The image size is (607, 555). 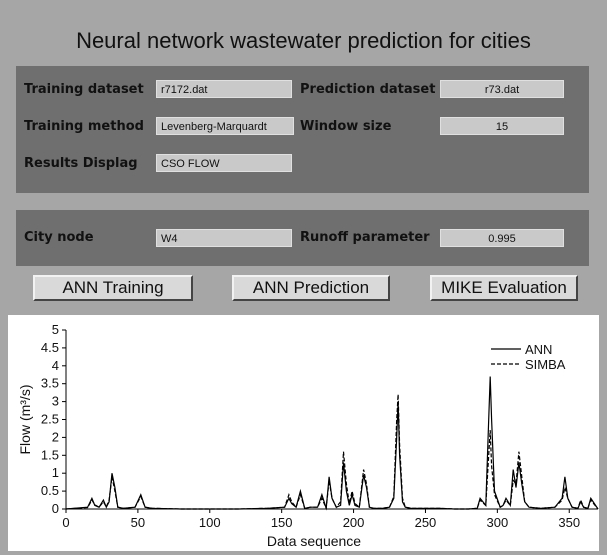 What do you see at coordinates (50, 490) in the screenshot?
I see `y-tick-label: 0.5` at bounding box center [50, 490].